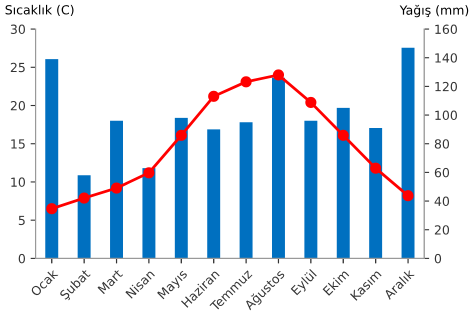 This screenshot has height=323, width=474. I want to click on y-tick-label: 20, so click(17, 105).